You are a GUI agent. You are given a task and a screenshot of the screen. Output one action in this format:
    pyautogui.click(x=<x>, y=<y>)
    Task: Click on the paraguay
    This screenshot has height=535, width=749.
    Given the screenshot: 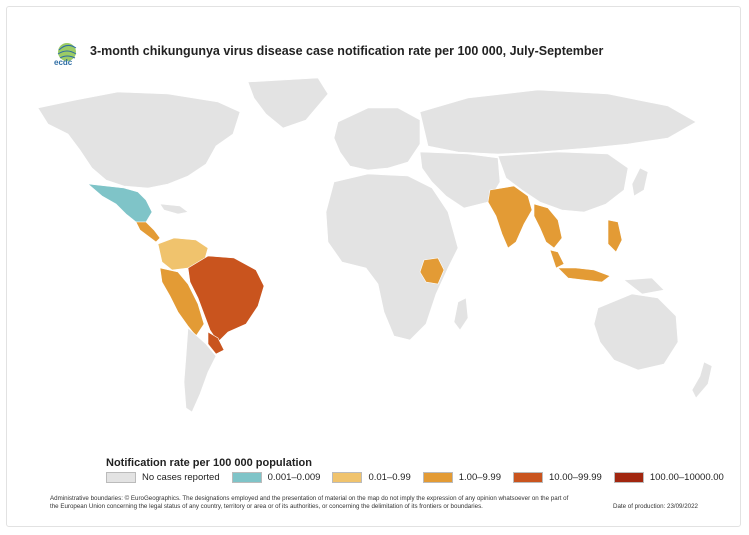 What is the action you would take?
    pyautogui.click(x=216, y=343)
    